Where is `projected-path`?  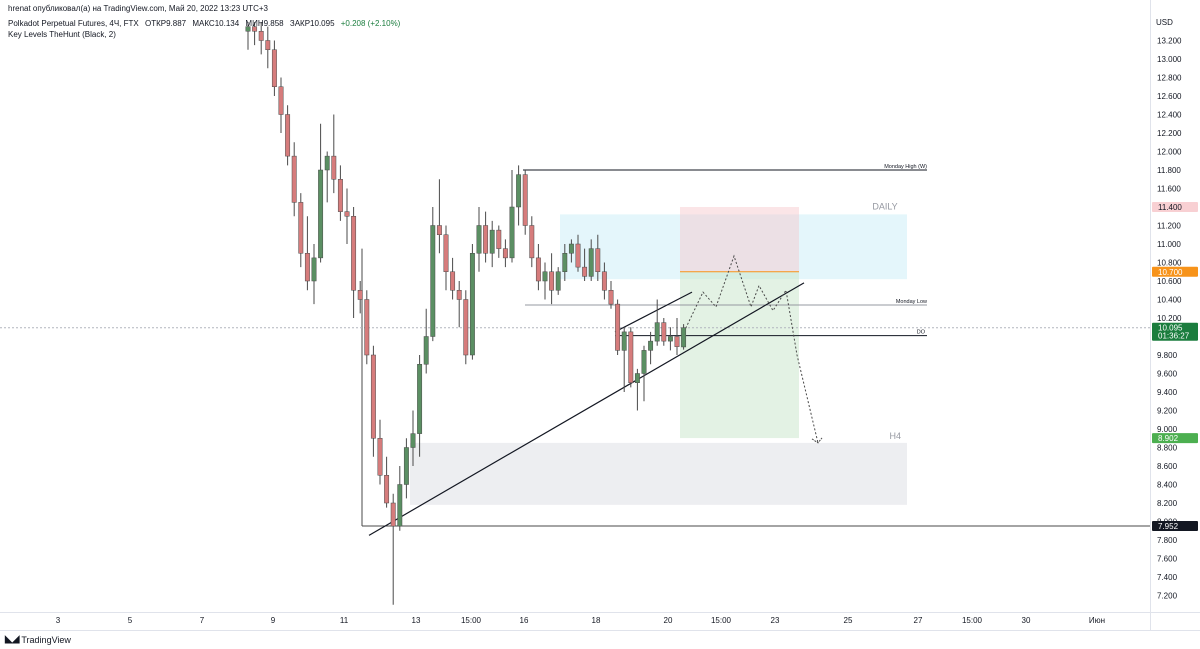
projected-path is located at coordinates (751, 348).